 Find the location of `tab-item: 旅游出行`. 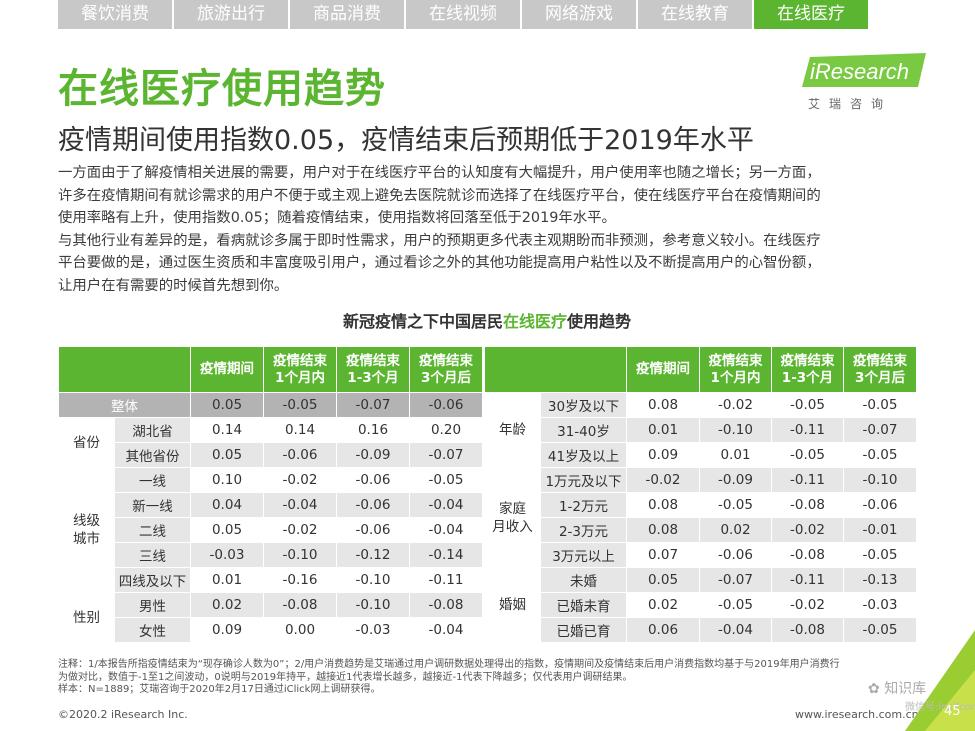

tab-item: 旅游出行 is located at coordinates (231, 14).